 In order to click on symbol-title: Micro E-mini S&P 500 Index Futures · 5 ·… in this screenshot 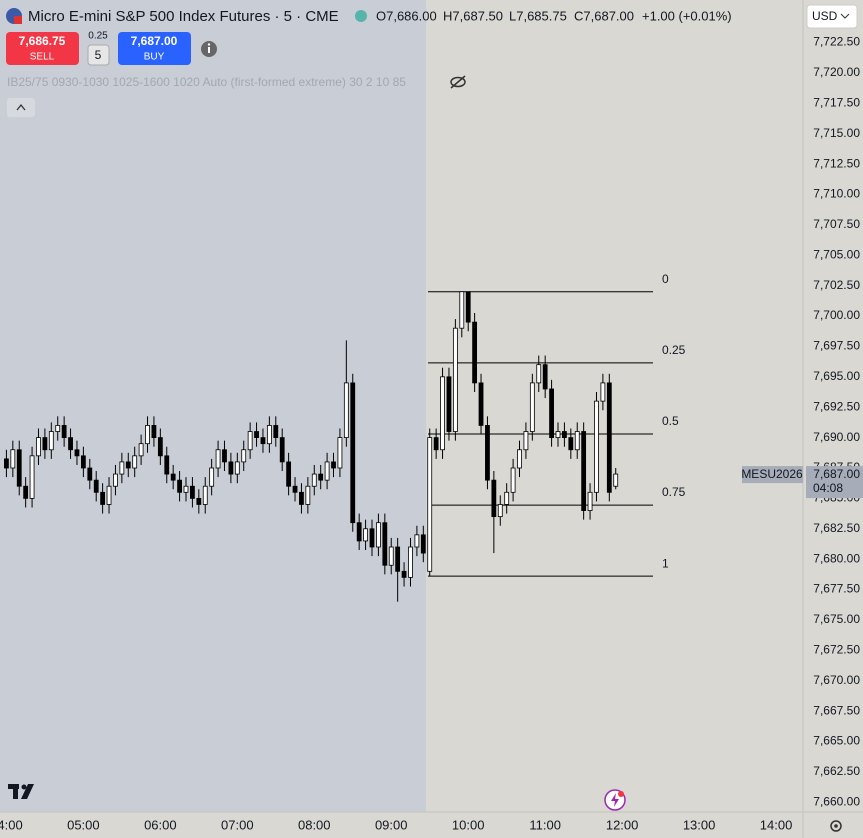, I will do `click(183, 16)`.